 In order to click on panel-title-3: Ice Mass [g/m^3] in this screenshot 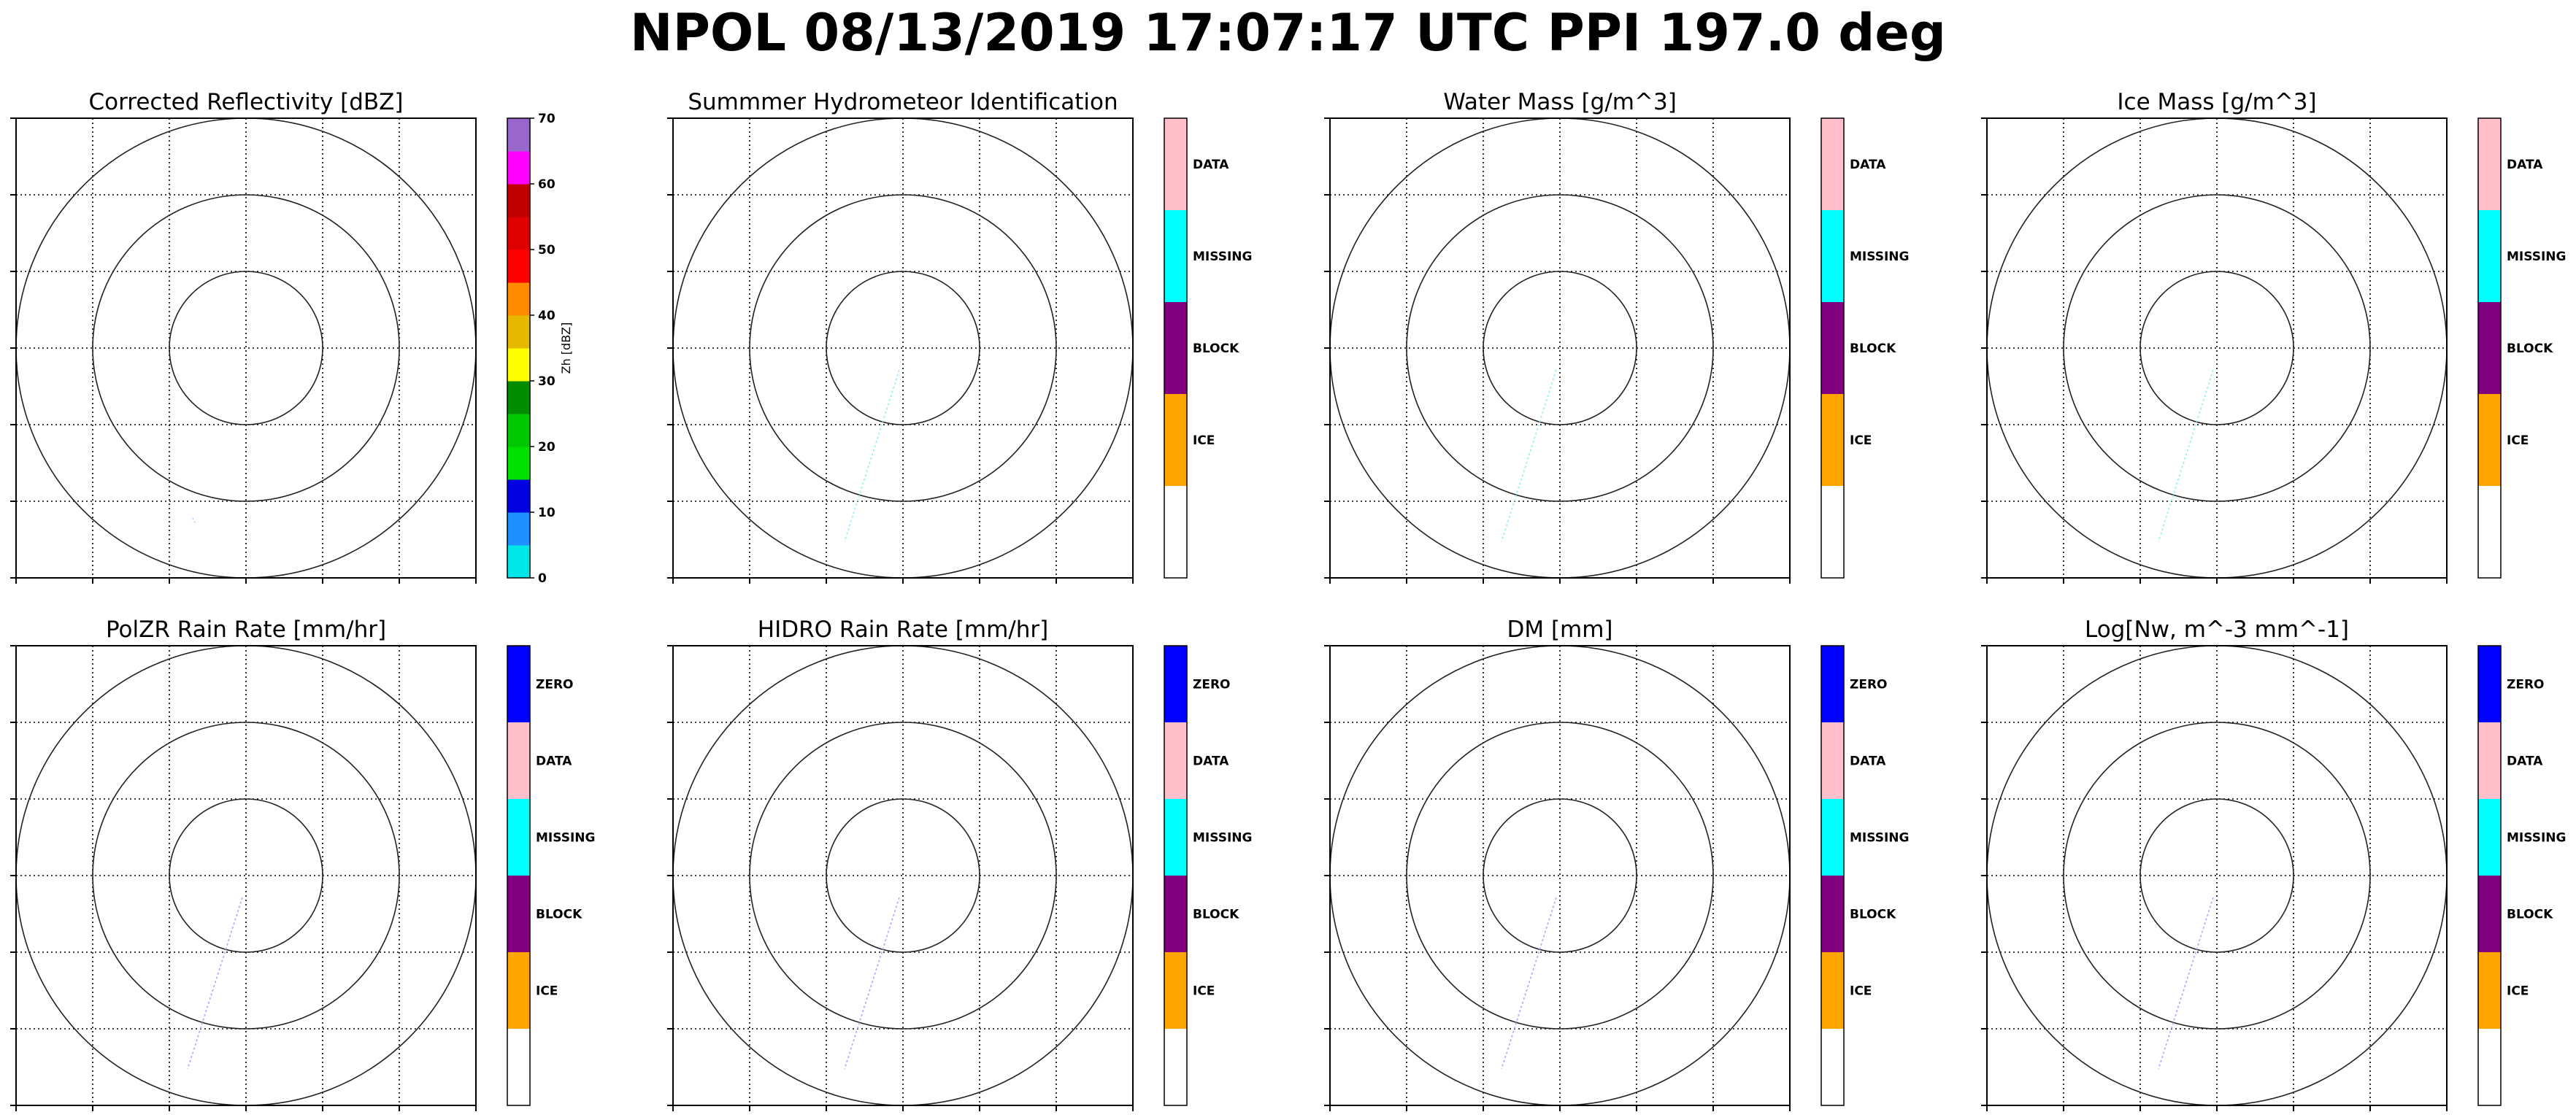, I will do `click(2217, 102)`.